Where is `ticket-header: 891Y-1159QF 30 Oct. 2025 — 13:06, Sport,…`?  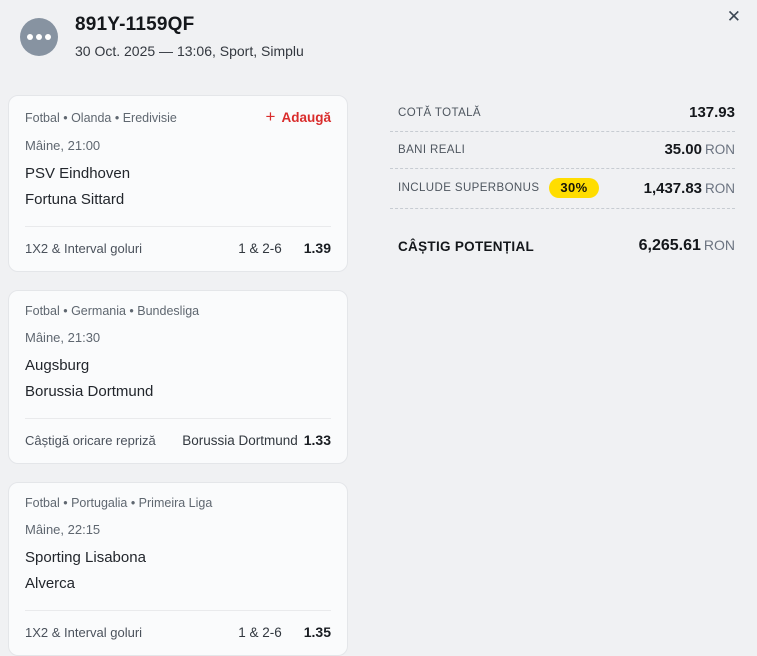 ticket-header: 891Y-1159QF 30 Oct. 2025 — 13:06, Sport,… is located at coordinates (378, 37).